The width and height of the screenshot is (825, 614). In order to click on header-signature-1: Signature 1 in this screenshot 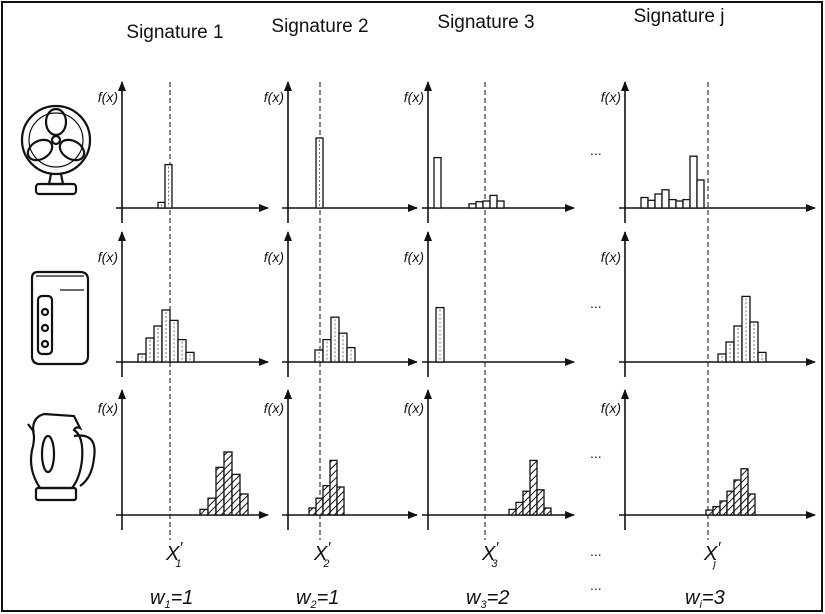, I will do `click(174, 32)`.